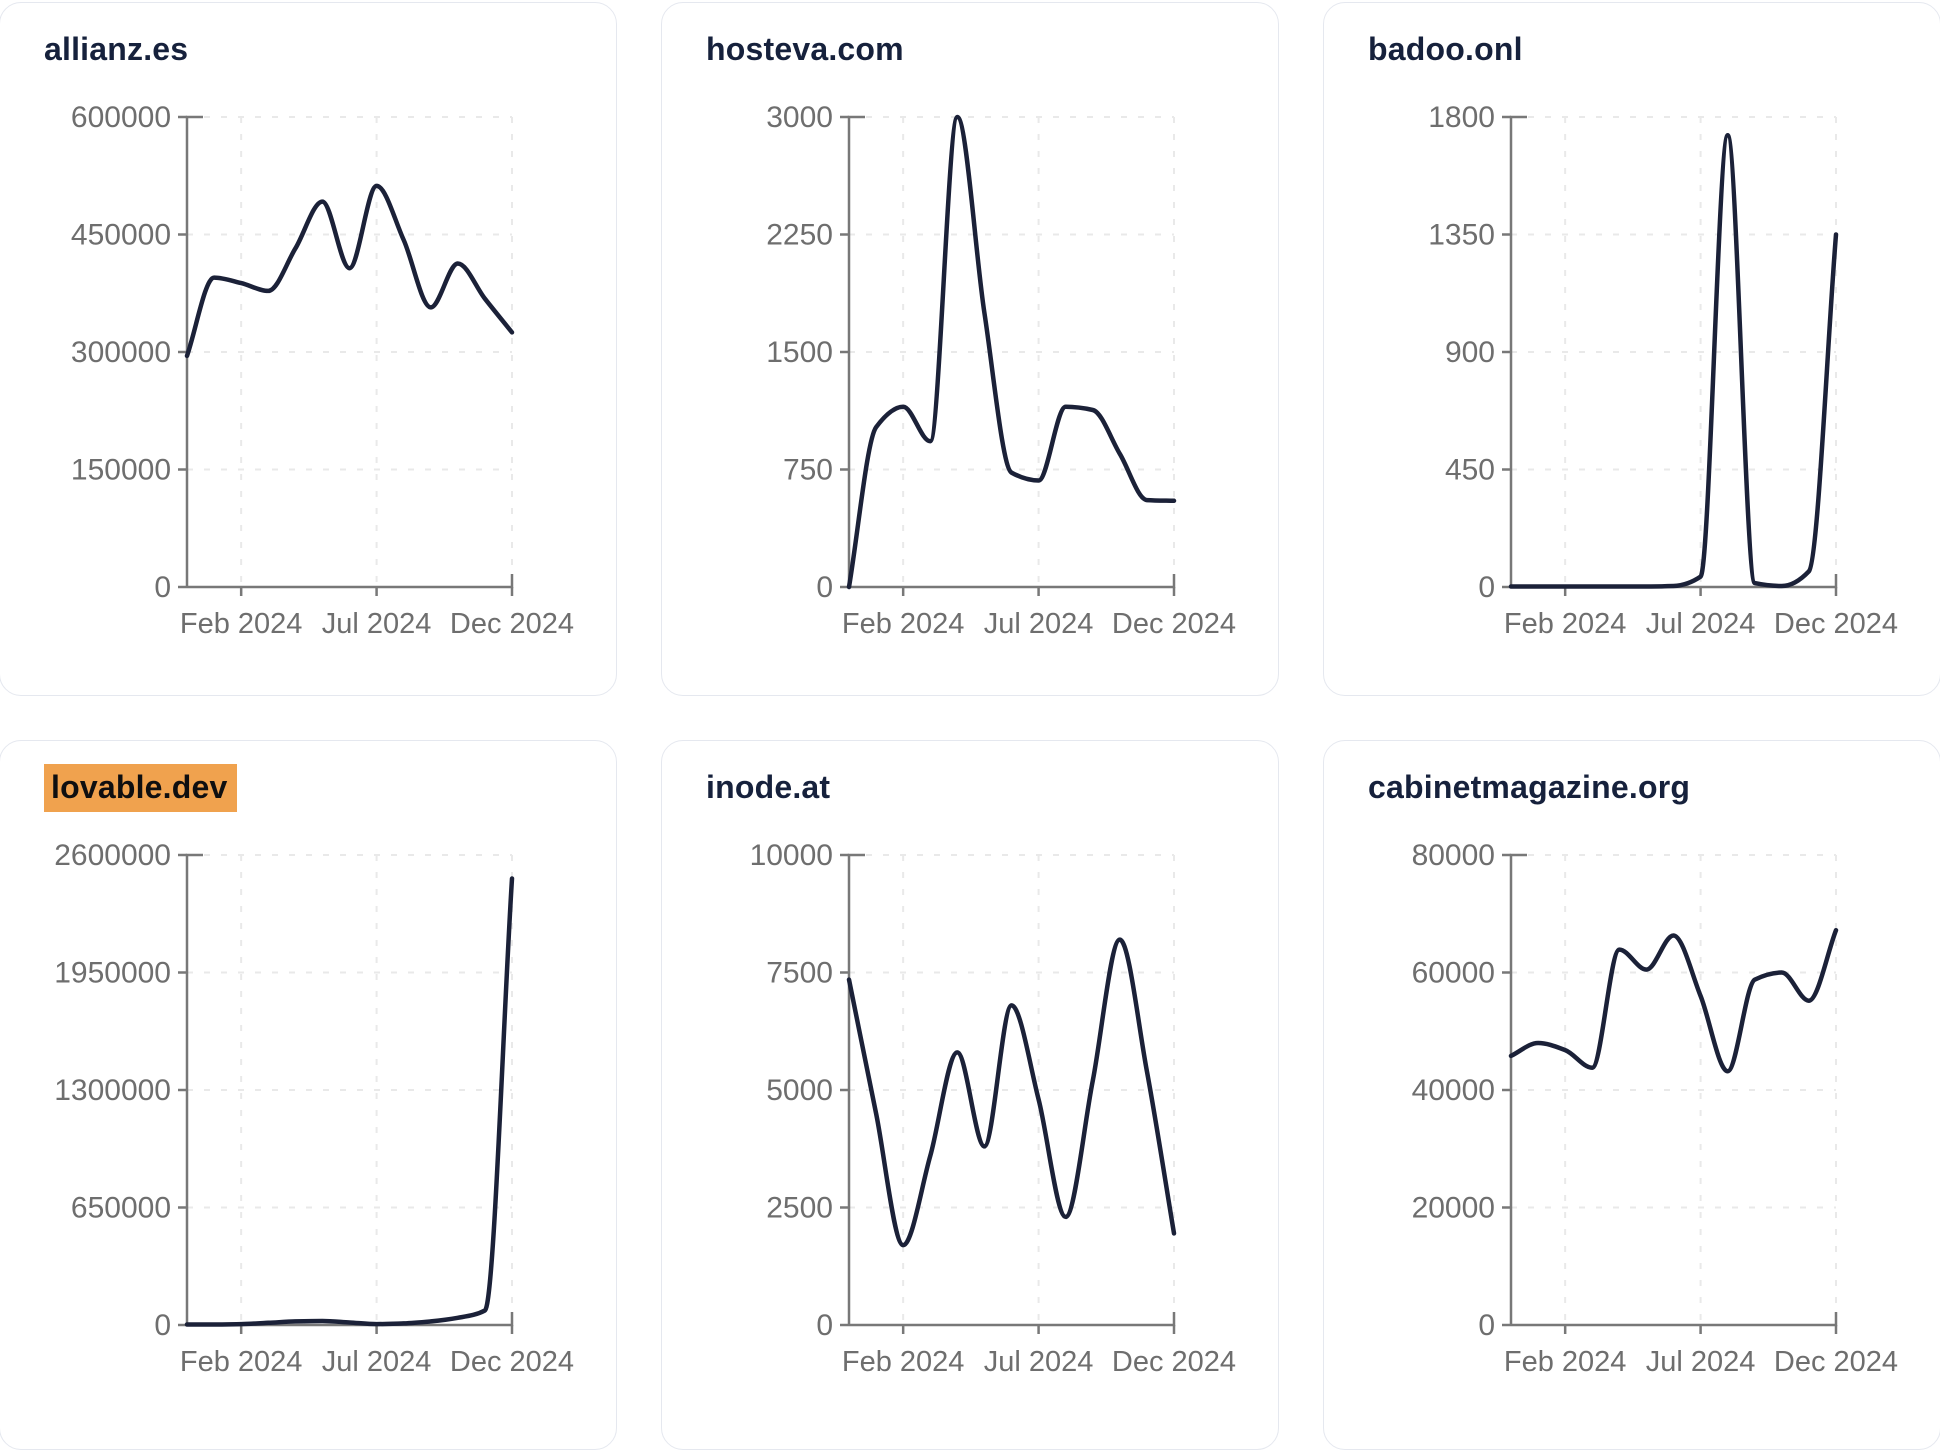 The image size is (1940, 1454). What do you see at coordinates (1453, 855) in the screenshot?
I see `svg-text: 80000` at bounding box center [1453, 855].